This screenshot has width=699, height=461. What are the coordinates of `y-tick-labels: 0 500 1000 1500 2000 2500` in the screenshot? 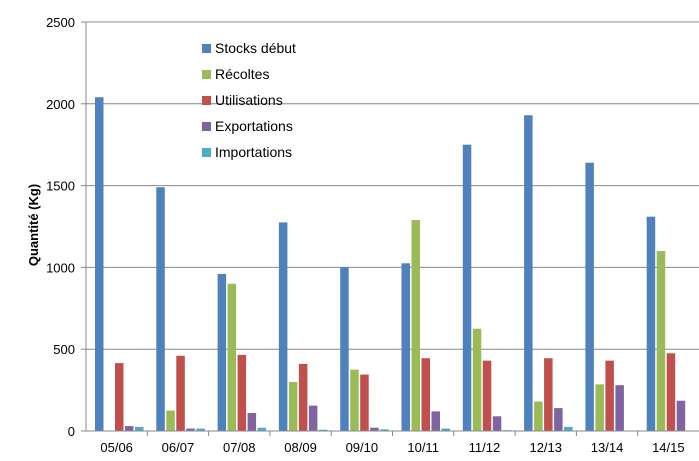 It's located at (66, 227).